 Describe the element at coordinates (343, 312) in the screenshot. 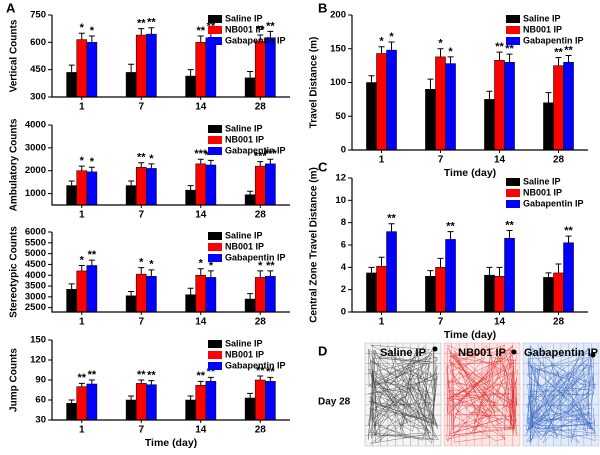

I see `y-tick-label: 0` at that location.